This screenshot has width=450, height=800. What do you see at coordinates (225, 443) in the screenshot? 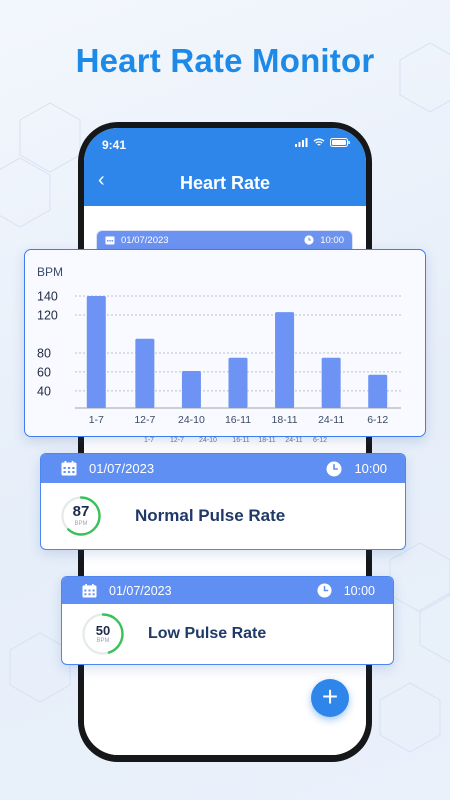
I see `background-x-labels: 1-7 12-7 24-10 16-11 18-11 24-11 6-12` at bounding box center [225, 443].